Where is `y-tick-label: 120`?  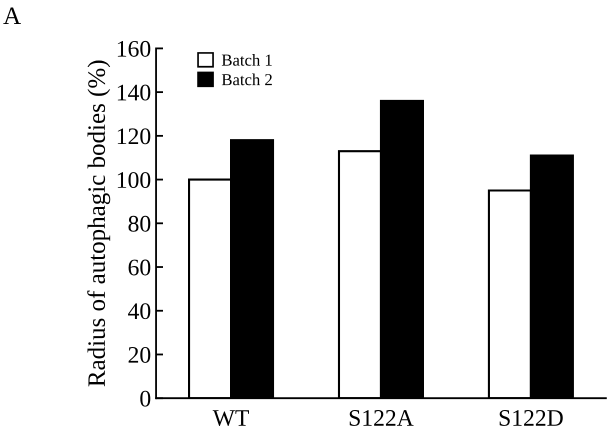 y-tick-label: 120 is located at coordinates (134, 136).